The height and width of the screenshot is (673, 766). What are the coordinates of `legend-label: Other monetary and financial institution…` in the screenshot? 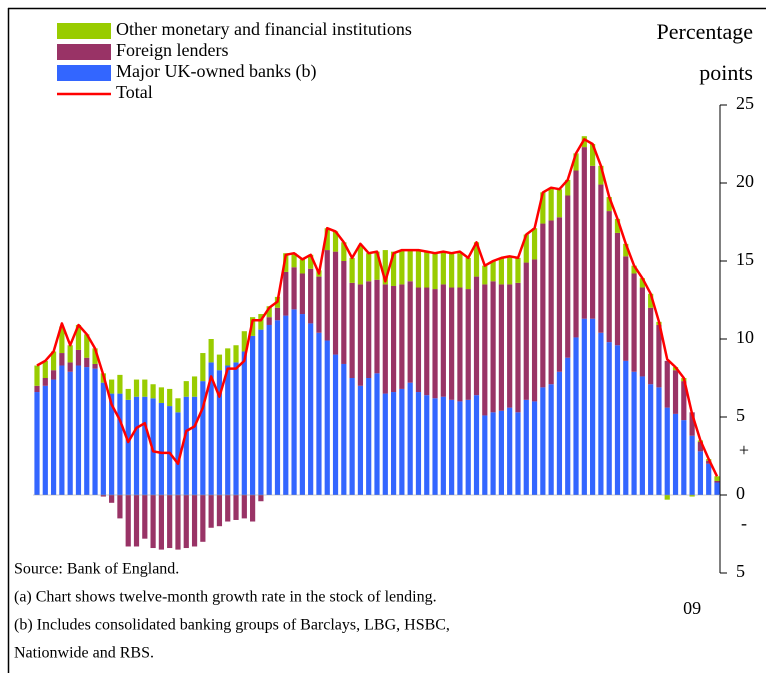 It's located at (264, 29).